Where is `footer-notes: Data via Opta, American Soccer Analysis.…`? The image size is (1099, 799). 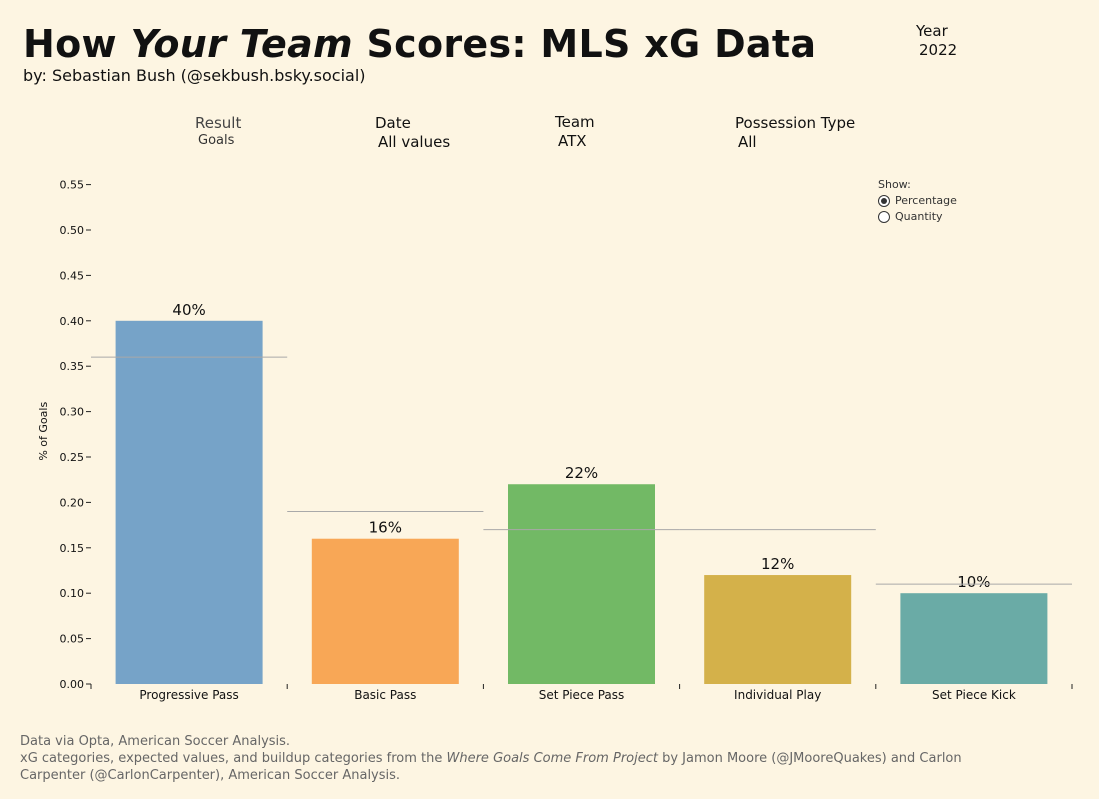
footer-notes: Data via Opta, American Soccer Analysis.… is located at coordinates (520, 758).